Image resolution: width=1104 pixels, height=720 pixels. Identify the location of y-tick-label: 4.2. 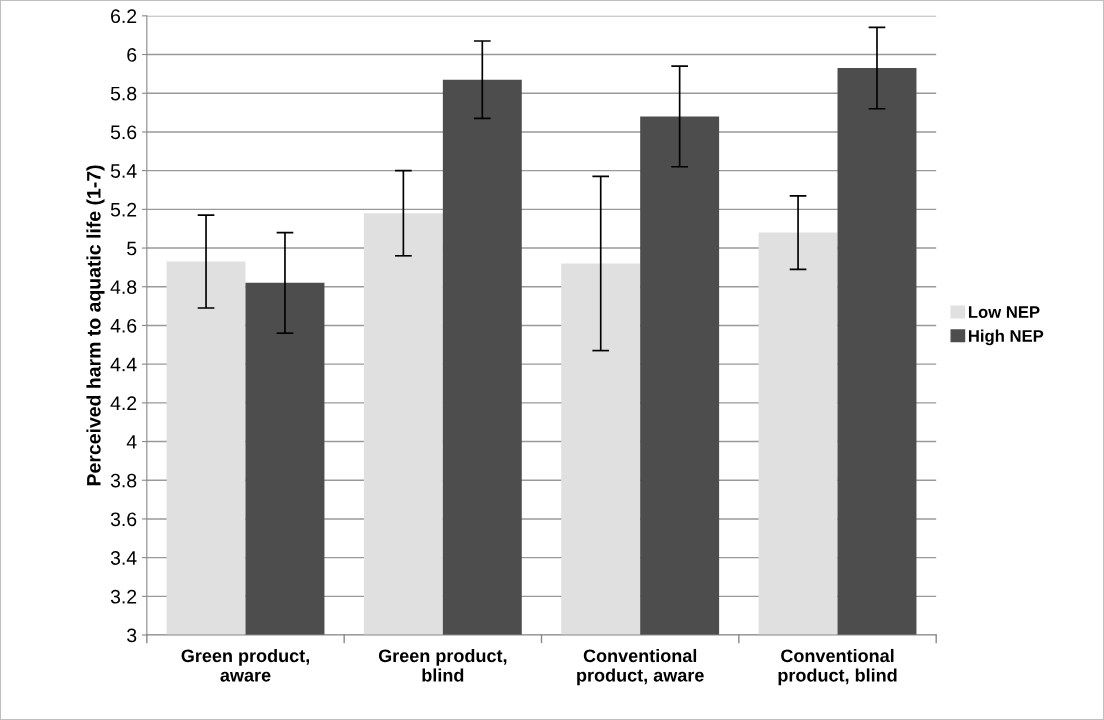
(123, 403).